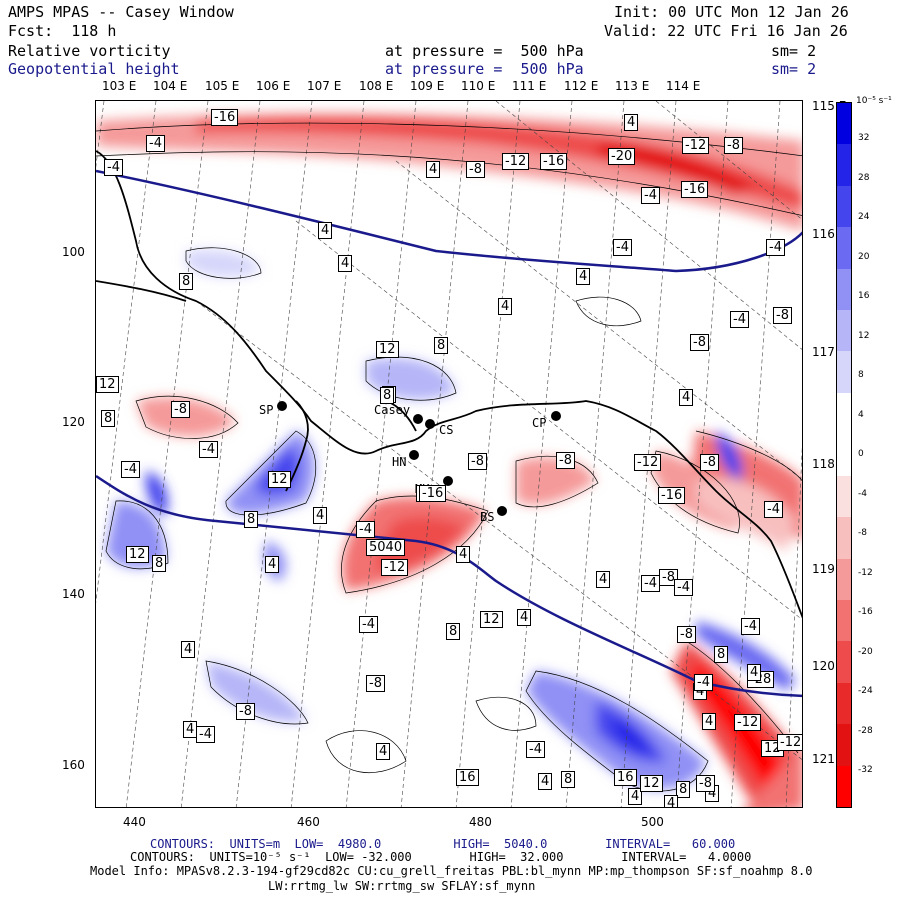 This screenshot has height=900, width=900. I want to click on contour-value-label: -16, so click(225, 117).